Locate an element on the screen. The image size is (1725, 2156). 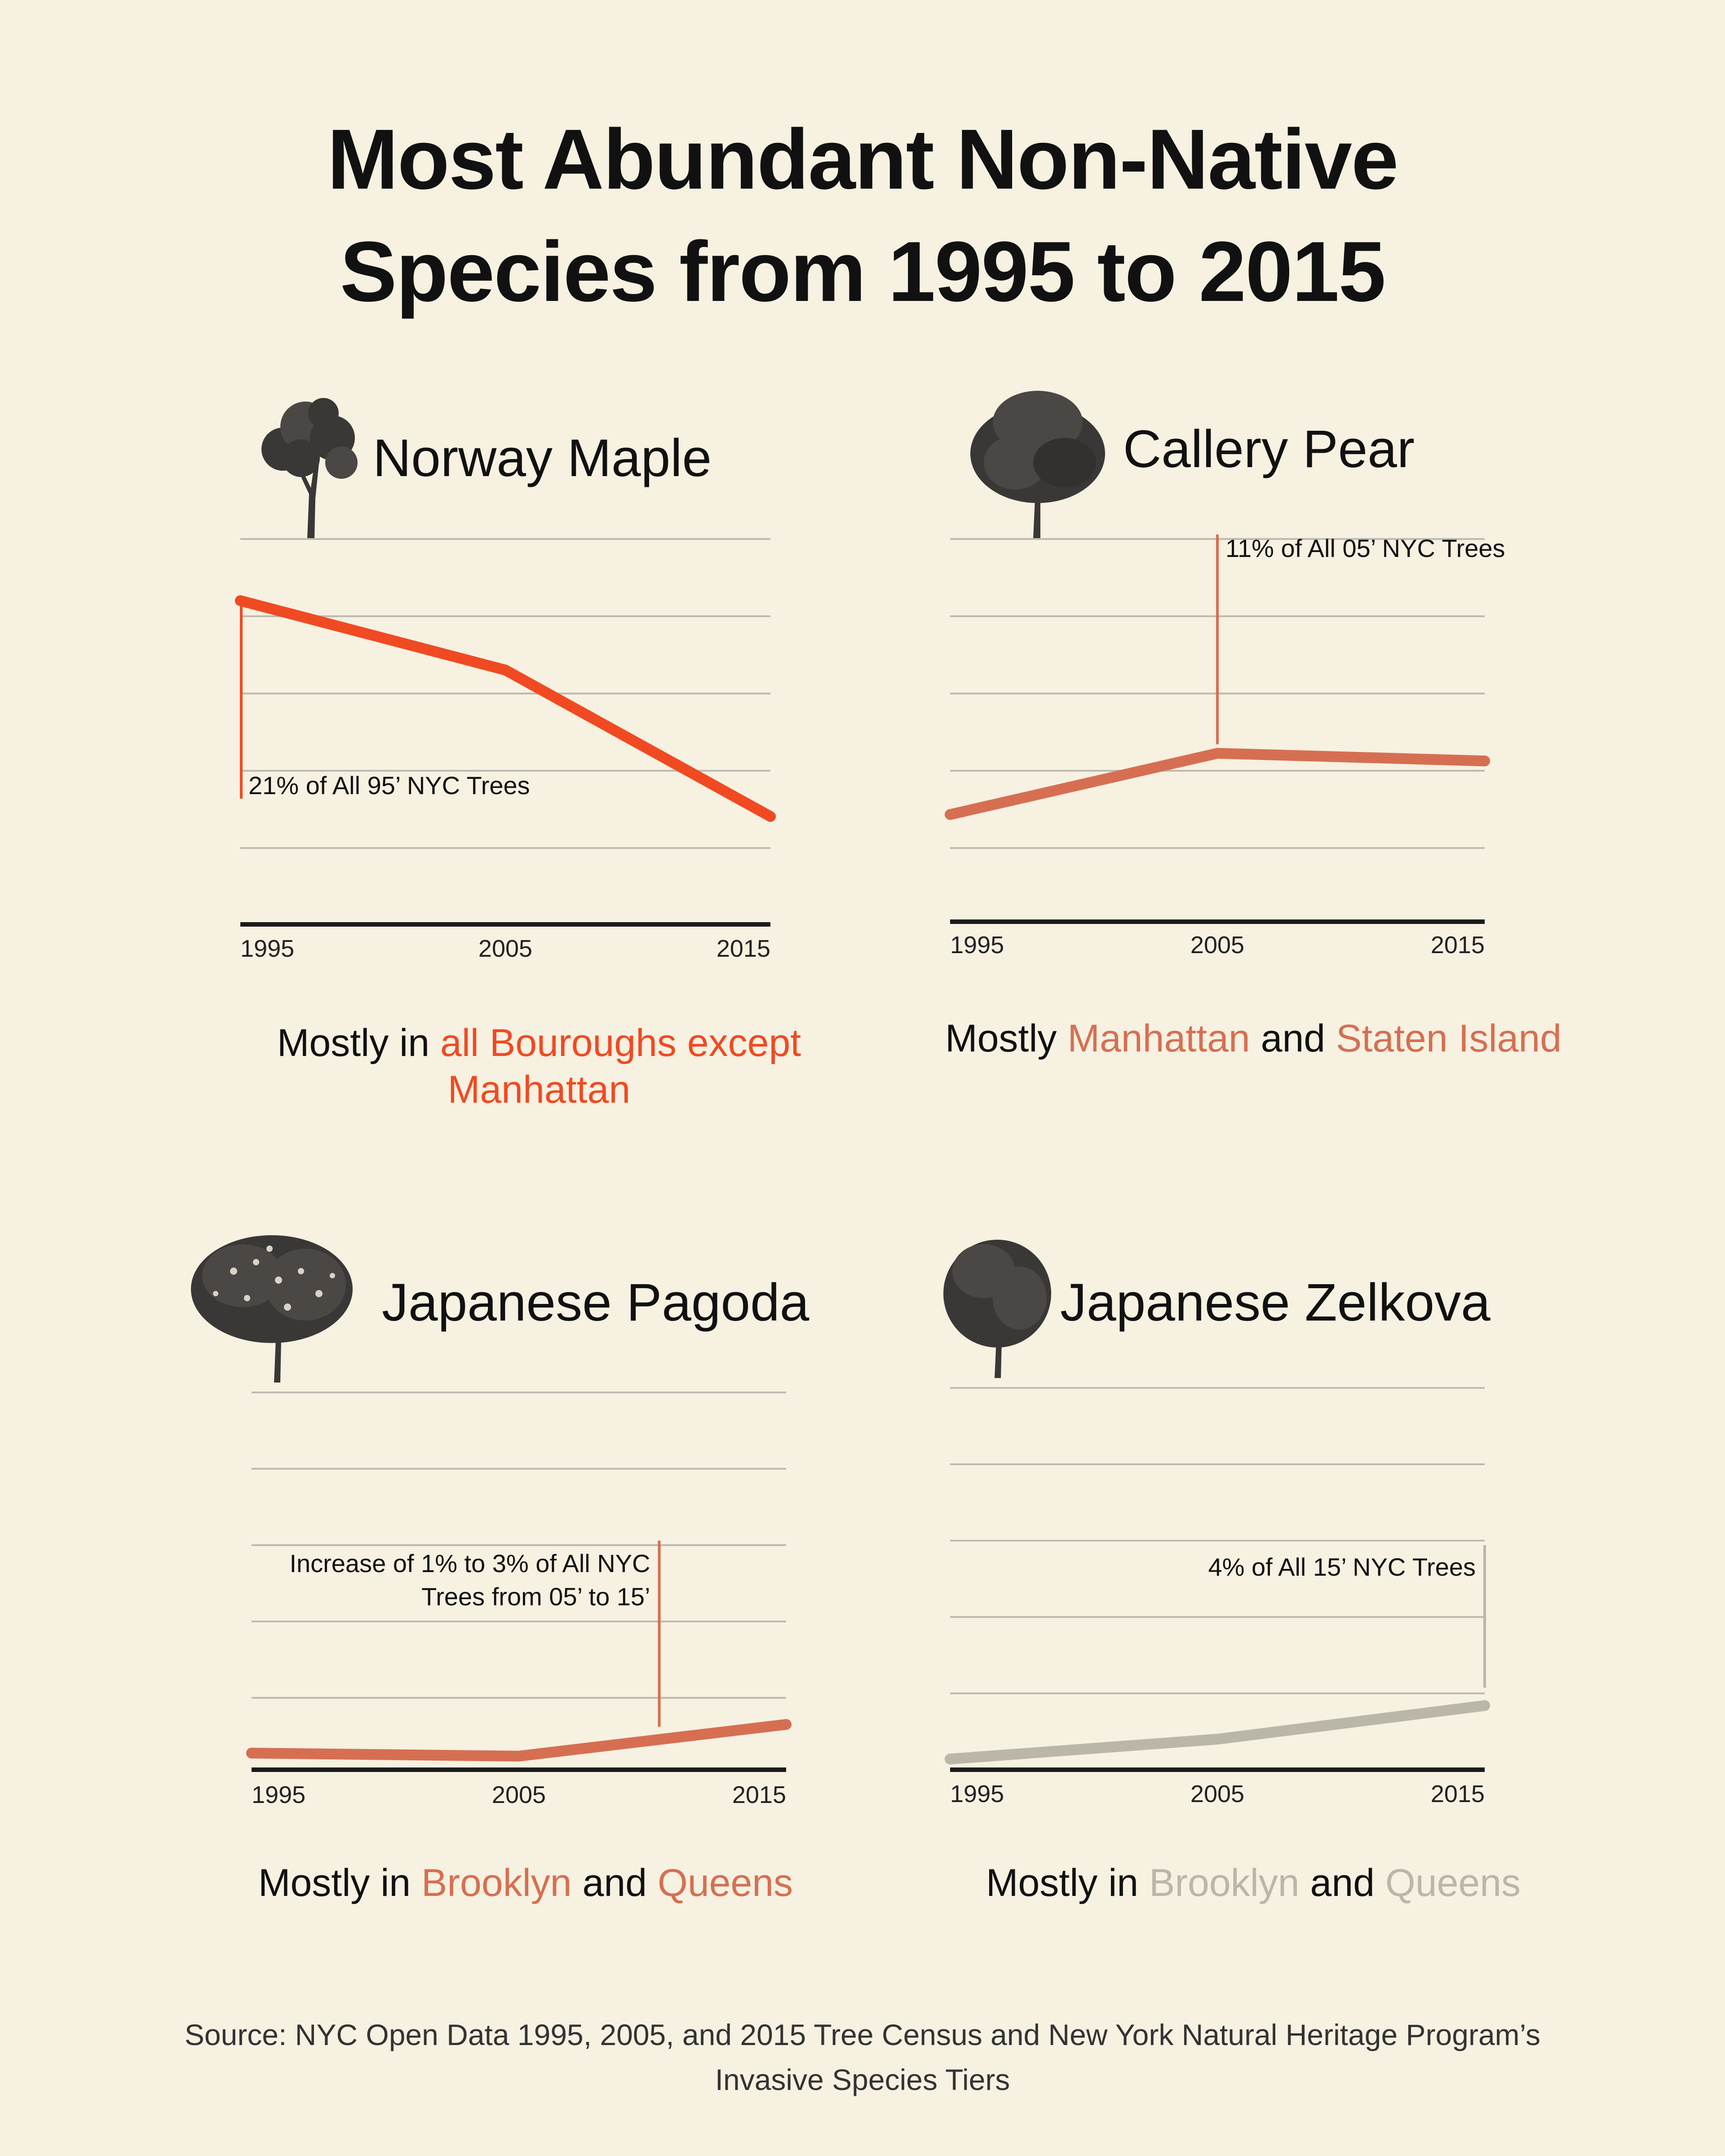
japanese-zelkova-tree-icon is located at coordinates (997, 1309).